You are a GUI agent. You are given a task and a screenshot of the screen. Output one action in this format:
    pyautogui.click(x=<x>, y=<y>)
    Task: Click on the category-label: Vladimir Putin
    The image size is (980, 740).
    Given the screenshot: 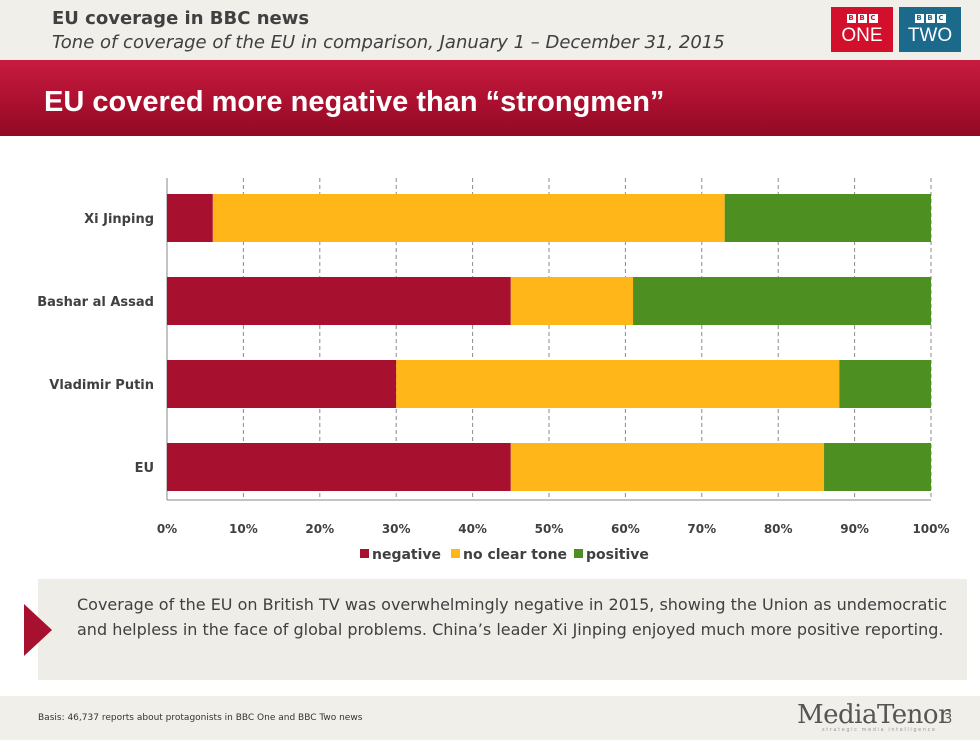 What is the action you would take?
    pyautogui.click(x=101, y=385)
    